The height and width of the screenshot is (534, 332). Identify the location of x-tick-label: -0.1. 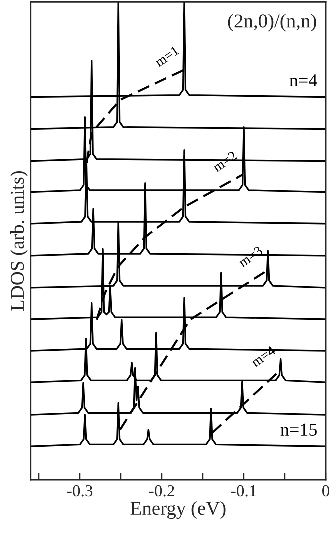
(243, 491).